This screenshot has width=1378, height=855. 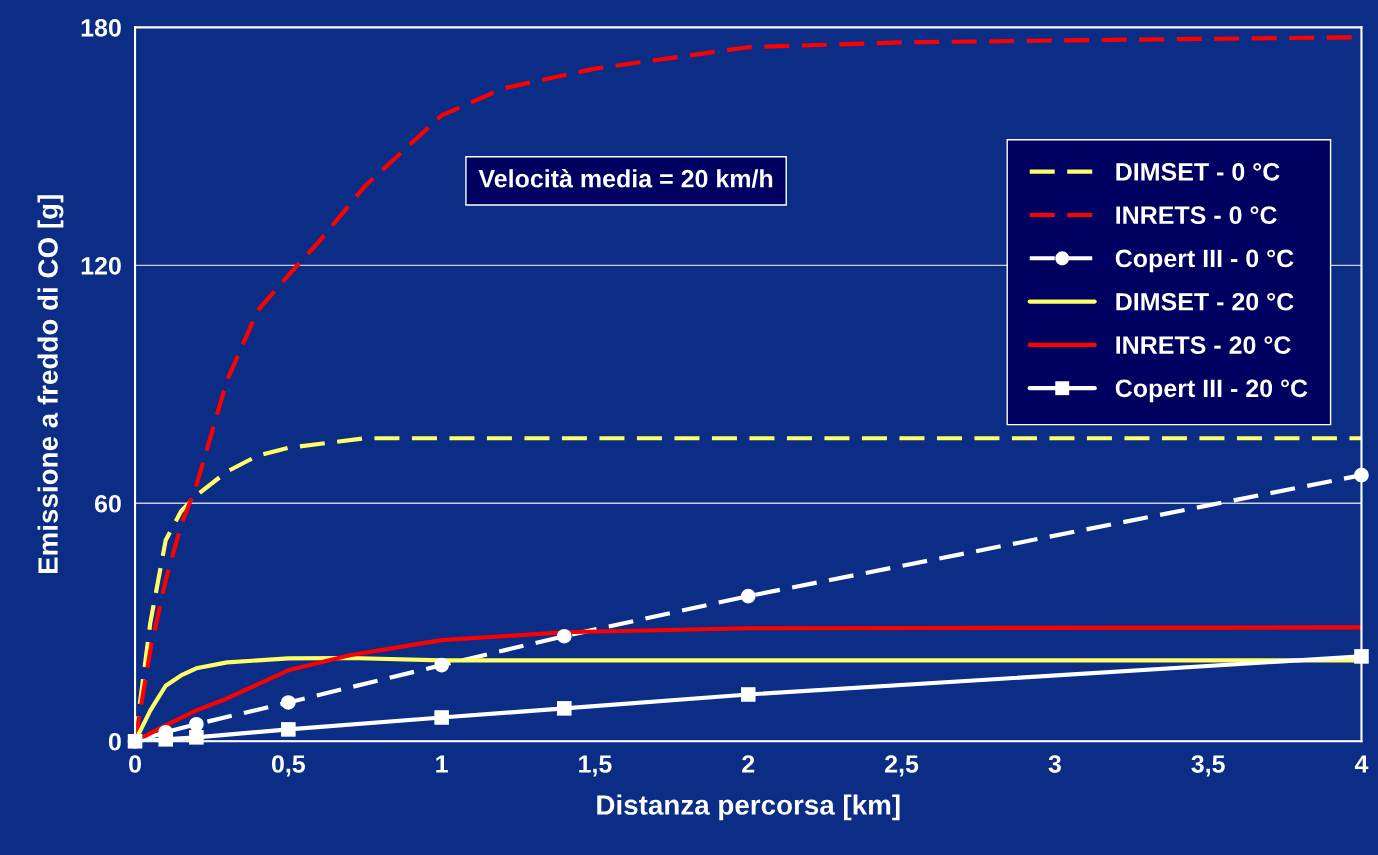 What do you see at coordinates (1198, 171) in the screenshot?
I see `legend-label: DIMSET - 0 °C` at bounding box center [1198, 171].